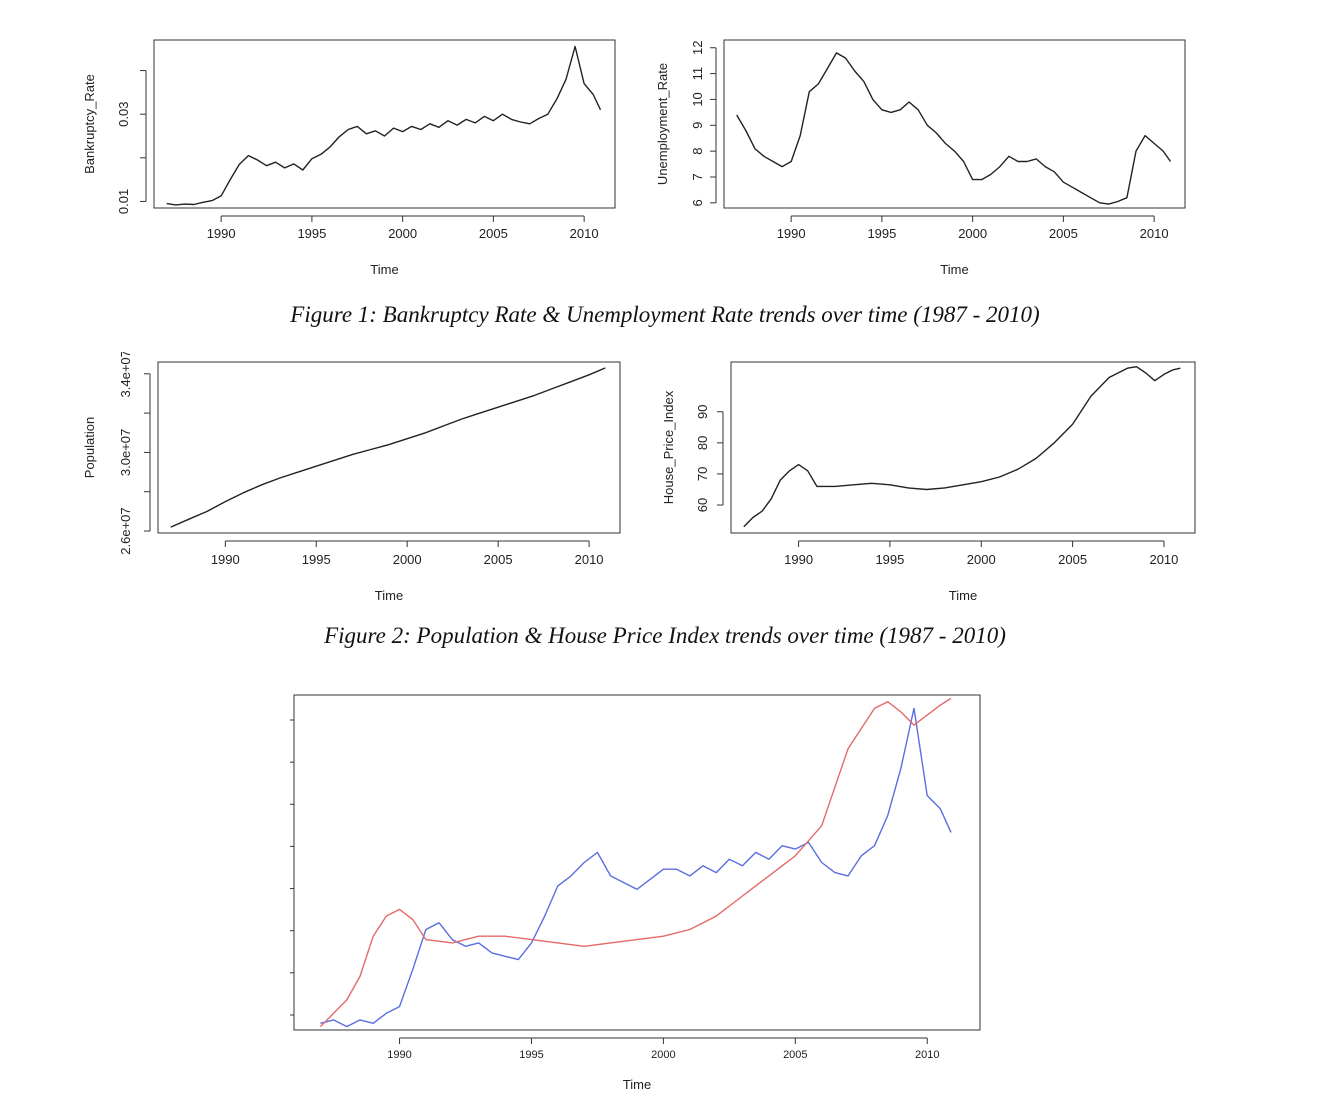  I want to click on y-axis-label: Bankruptcy_Rate, so click(89, 124).